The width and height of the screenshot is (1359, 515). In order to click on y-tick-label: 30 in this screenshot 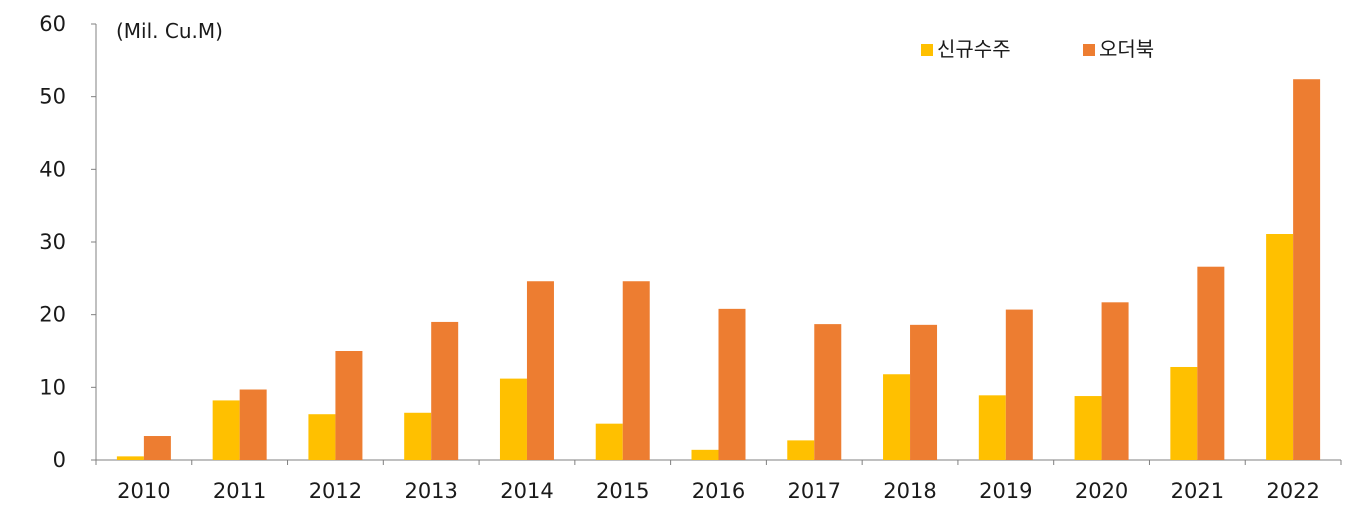, I will do `click(52, 242)`.